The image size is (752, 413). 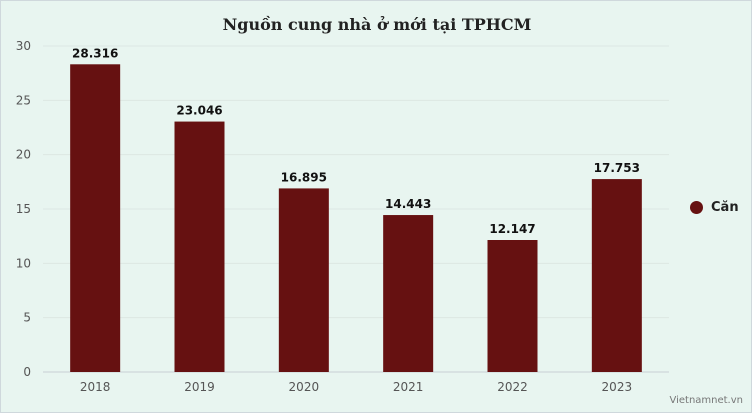 What do you see at coordinates (617, 387) in the screenshot?
I see `x-tick-label: 2023` at bounding box center [617, 387].